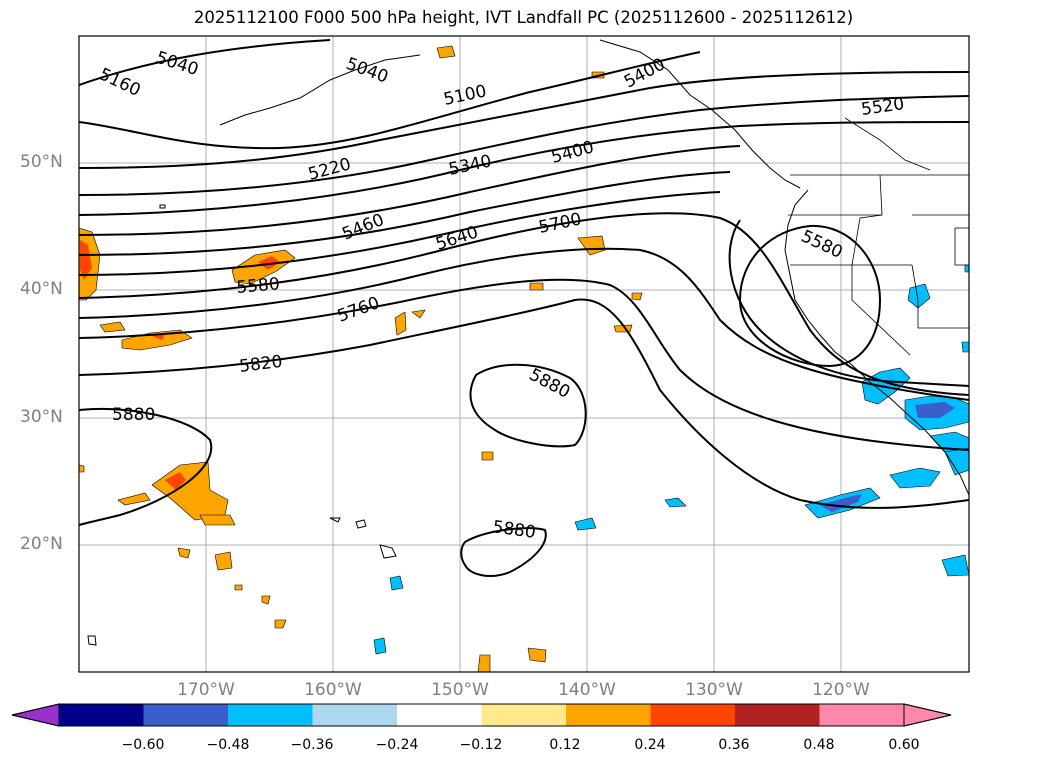 The width and height of the screenshot is (1047, 765). I want to click on contour-label: 5160, so click(120, 82).